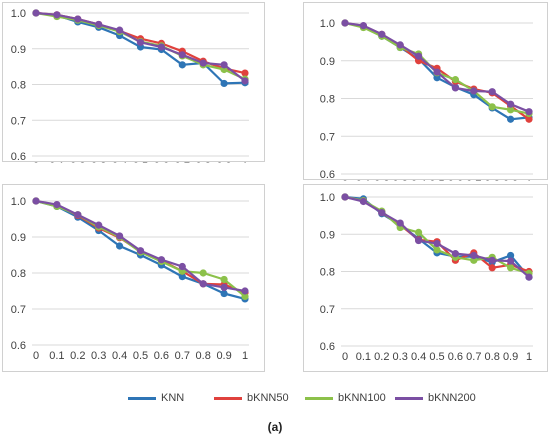  I want to click on series-line-bknn50, so click(140, 246).